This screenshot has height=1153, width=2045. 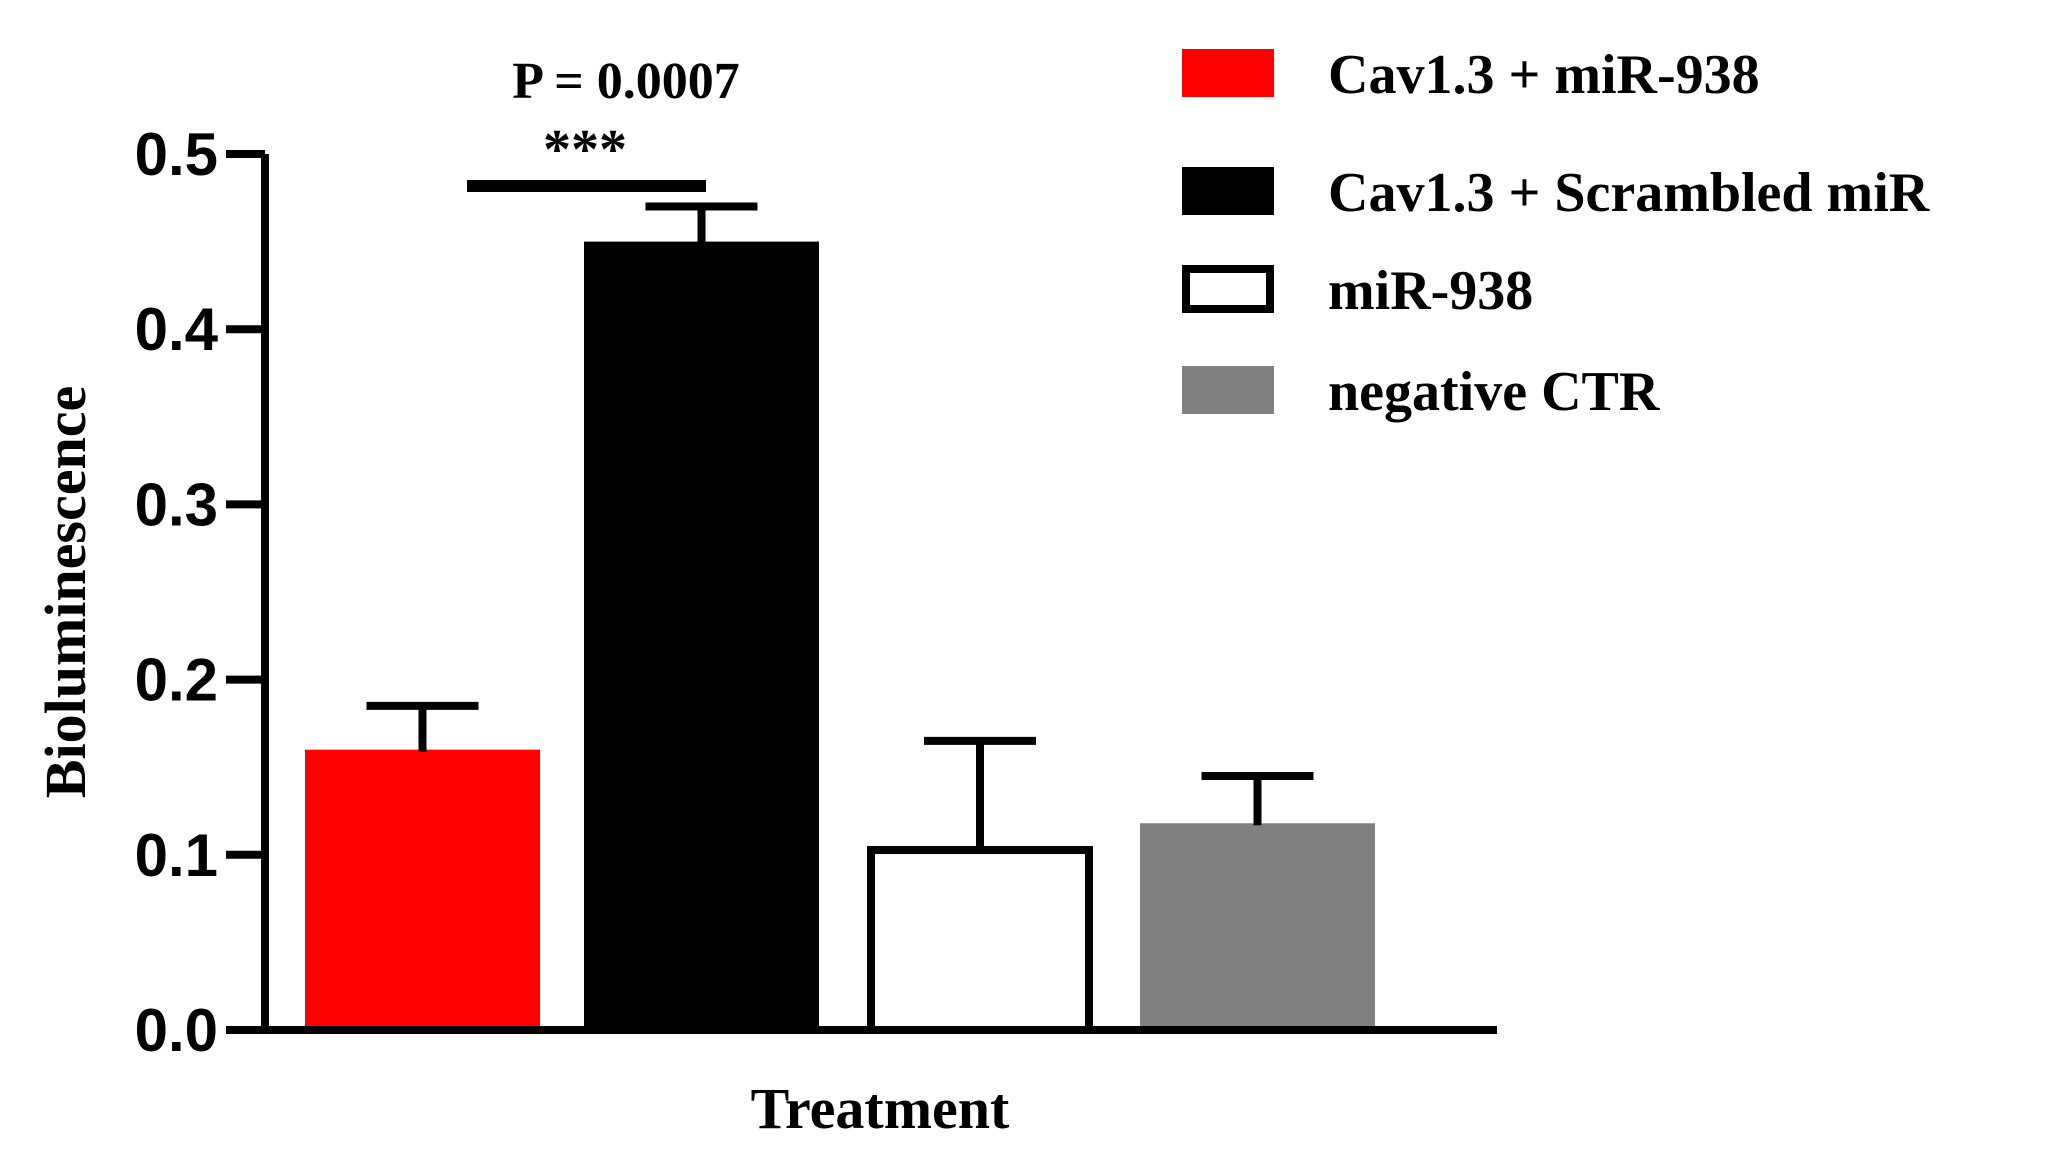 What do you see at coordinates (626, 81) in the screenshot?
I see `p-value-label: P = 0.0007` at bounding box center [626, 81].